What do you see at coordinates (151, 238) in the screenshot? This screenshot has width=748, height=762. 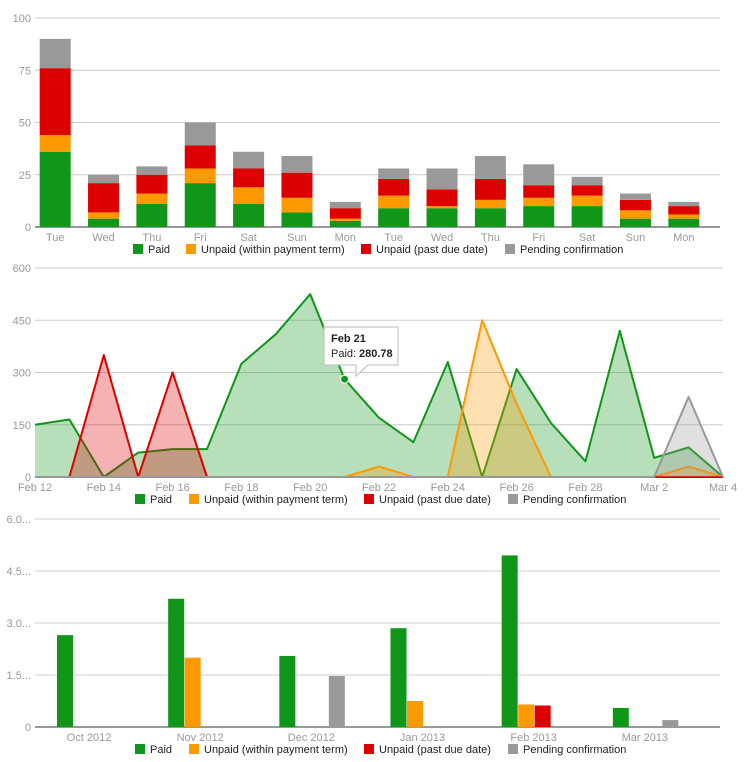 I see `x-tick-label: Thu` at bounding box center [151, 238].